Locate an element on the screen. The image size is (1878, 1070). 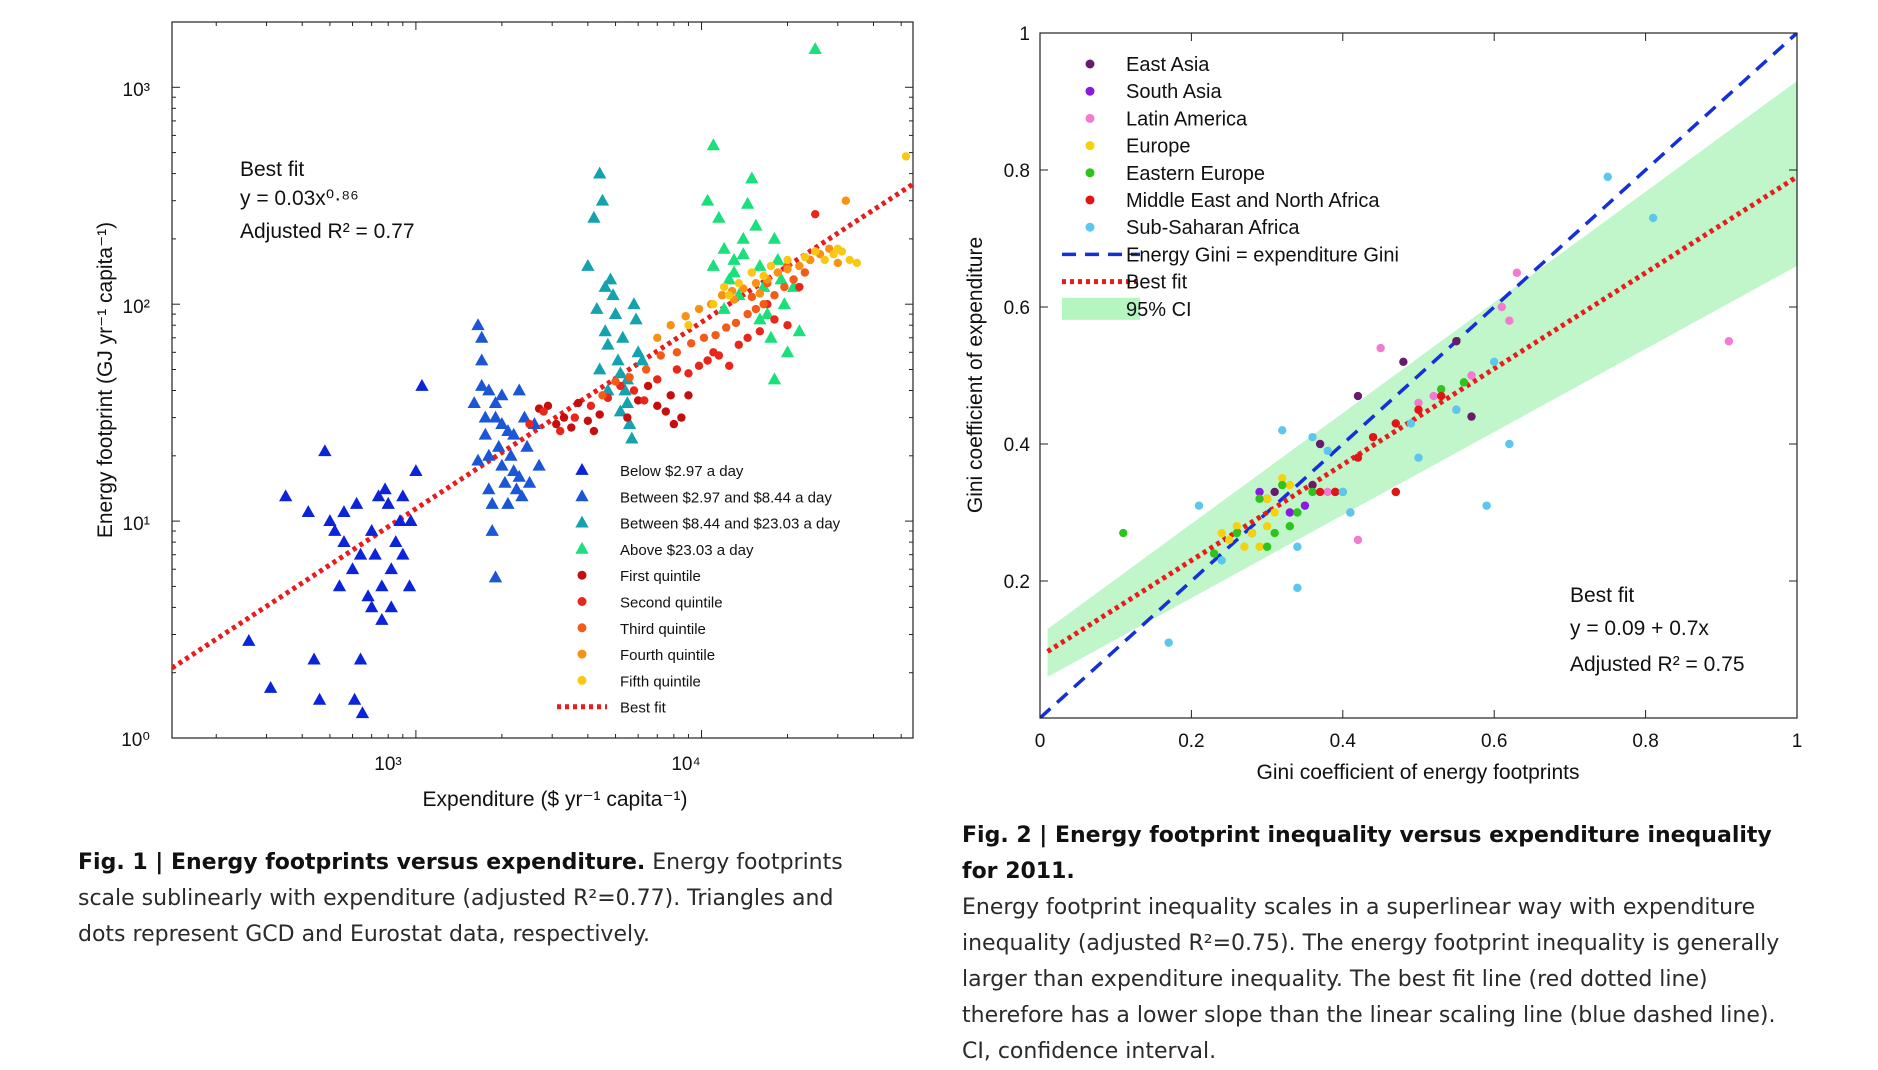
fig1-y-axis-label: Energy footprint (GJ yr⁻¹ capita⁻¹) is located at coordinates (105, 380).